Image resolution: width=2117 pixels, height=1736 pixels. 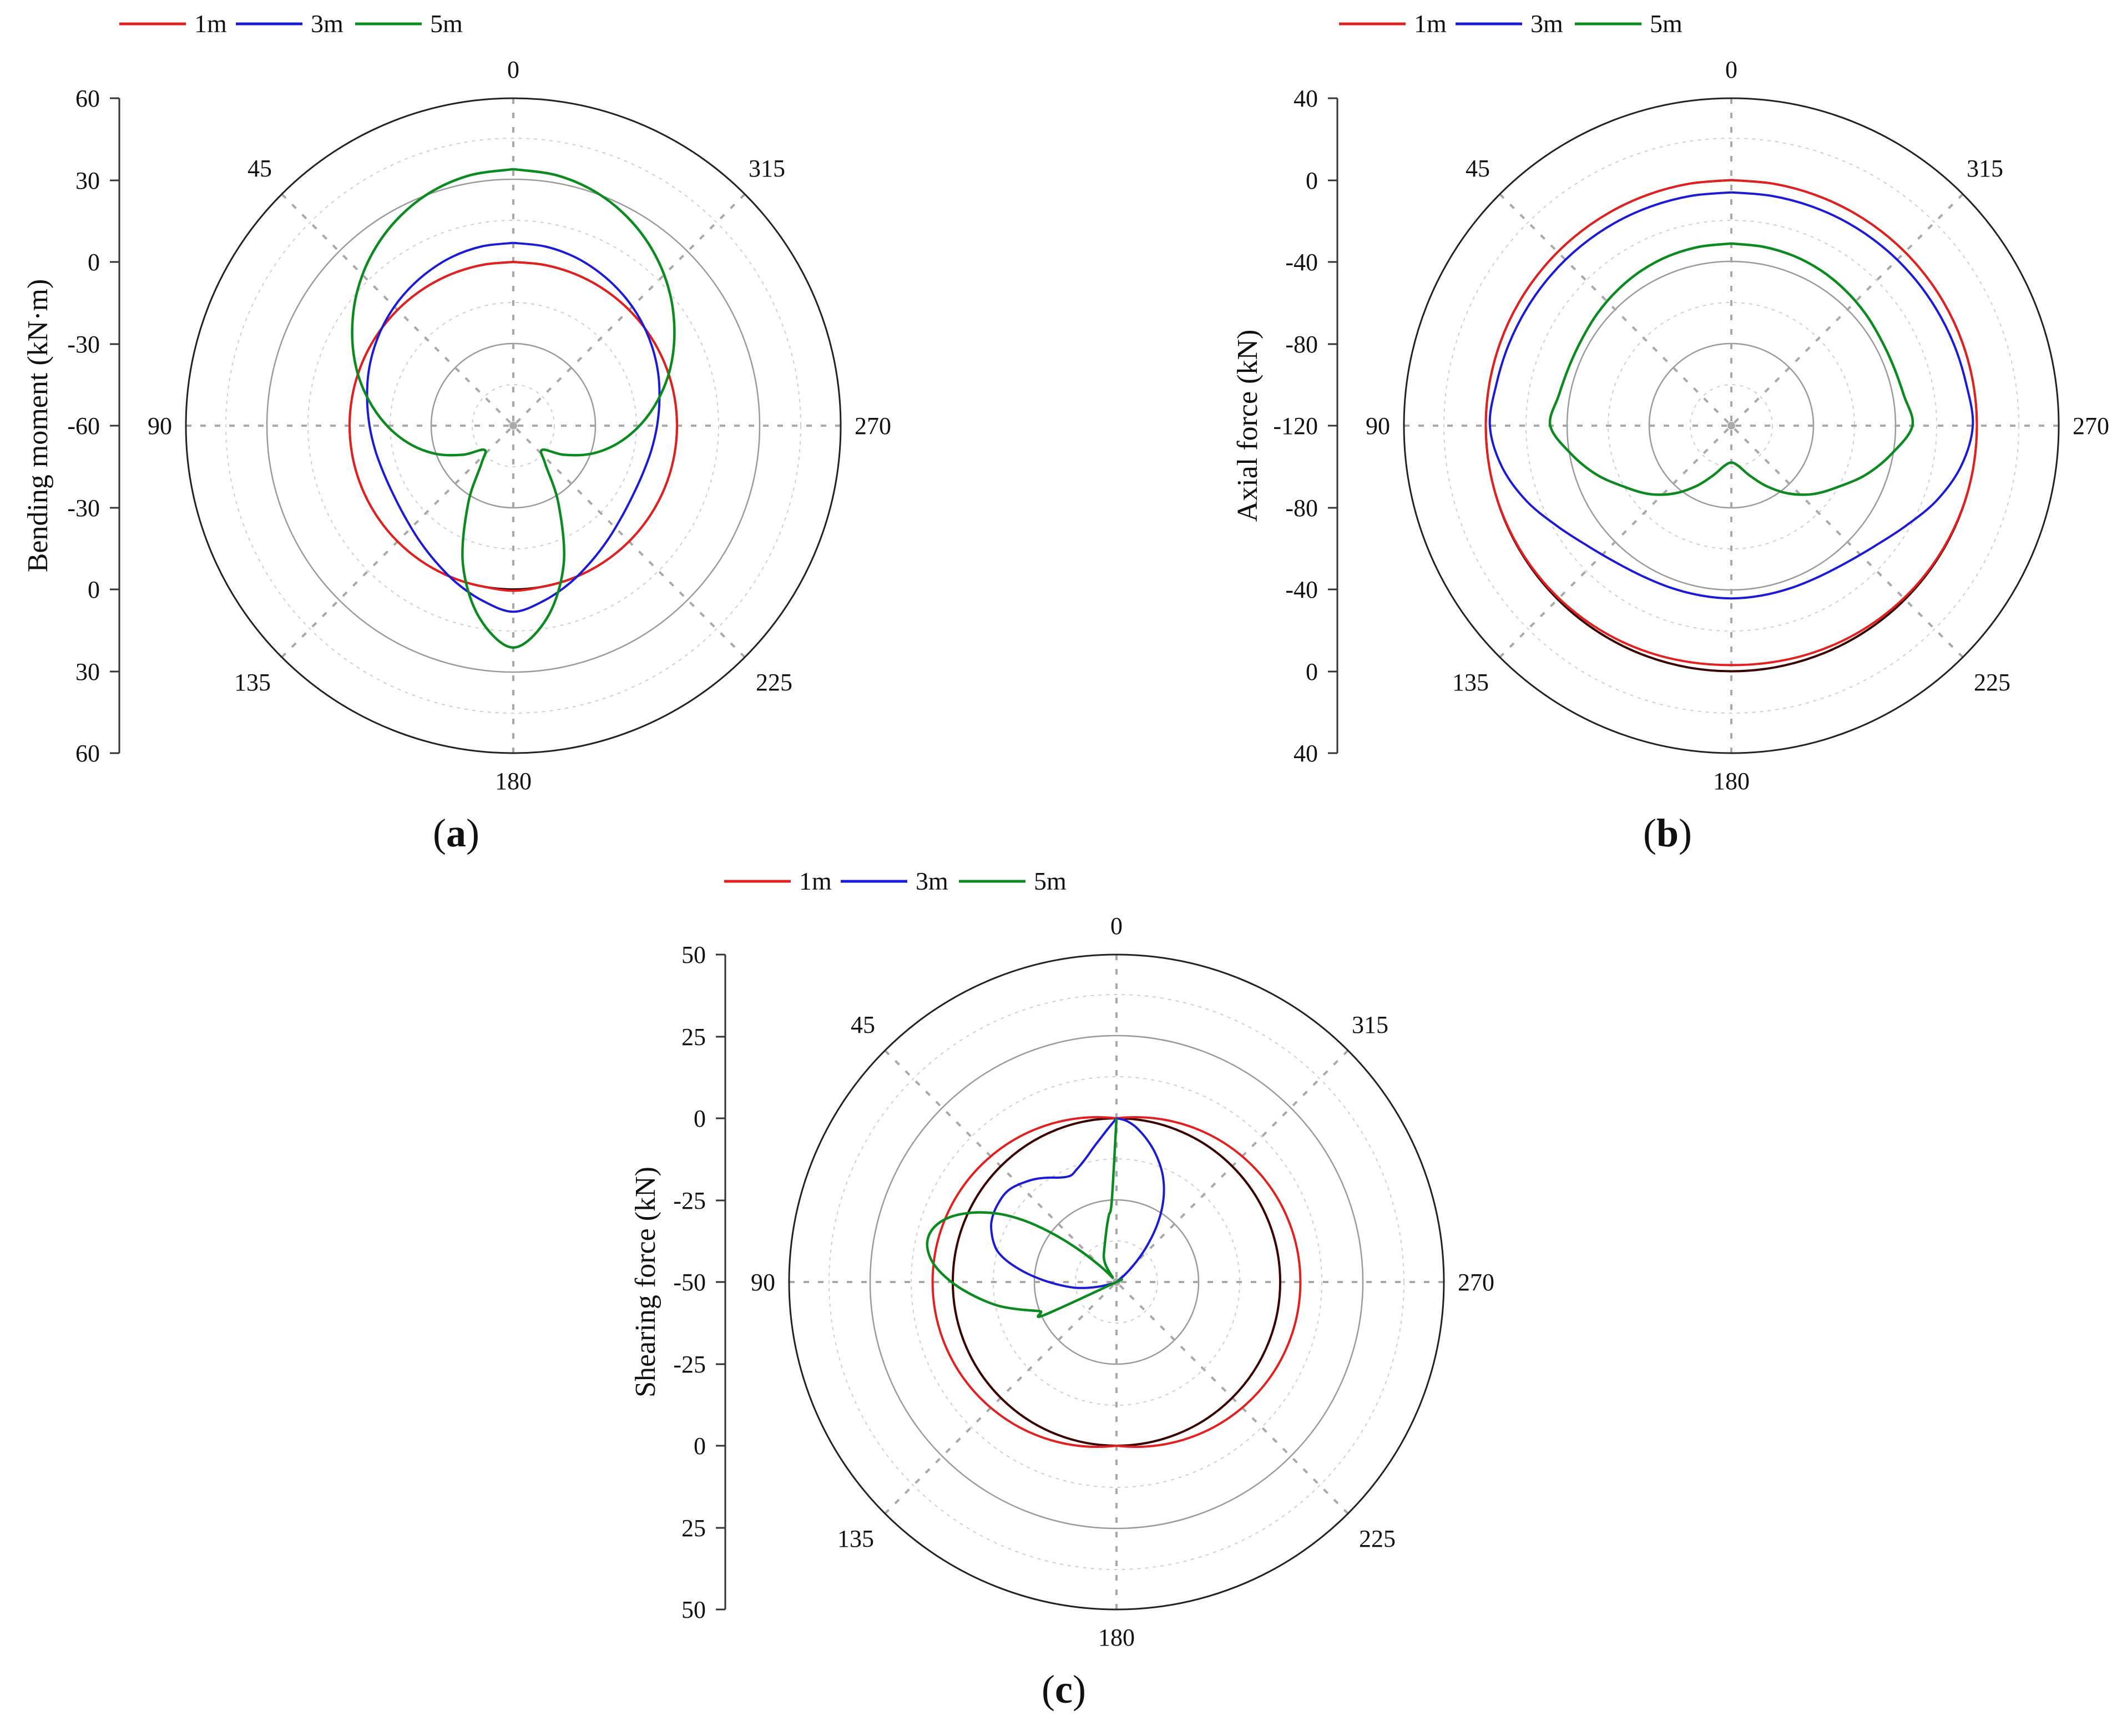 What do you see at coordinates (1731, 781) in the screenshot?
I see `angle-label-b-180: 180` at bounding box center [1731, 781].